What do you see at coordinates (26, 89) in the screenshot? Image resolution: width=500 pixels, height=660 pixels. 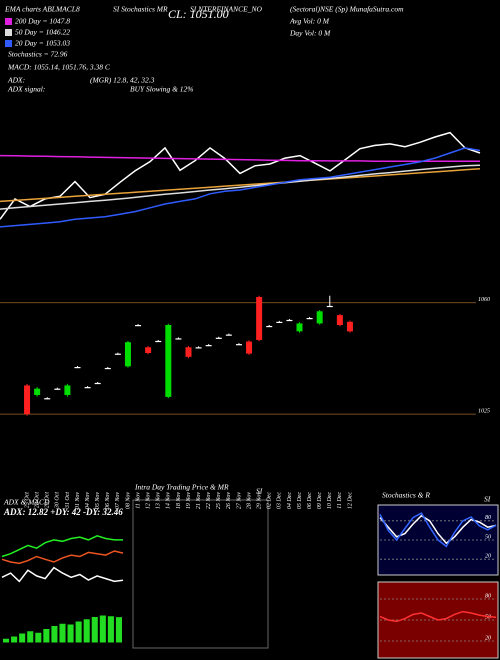 I see `adx-signal-label: ADX signal:` at bounding box center [26, 89].